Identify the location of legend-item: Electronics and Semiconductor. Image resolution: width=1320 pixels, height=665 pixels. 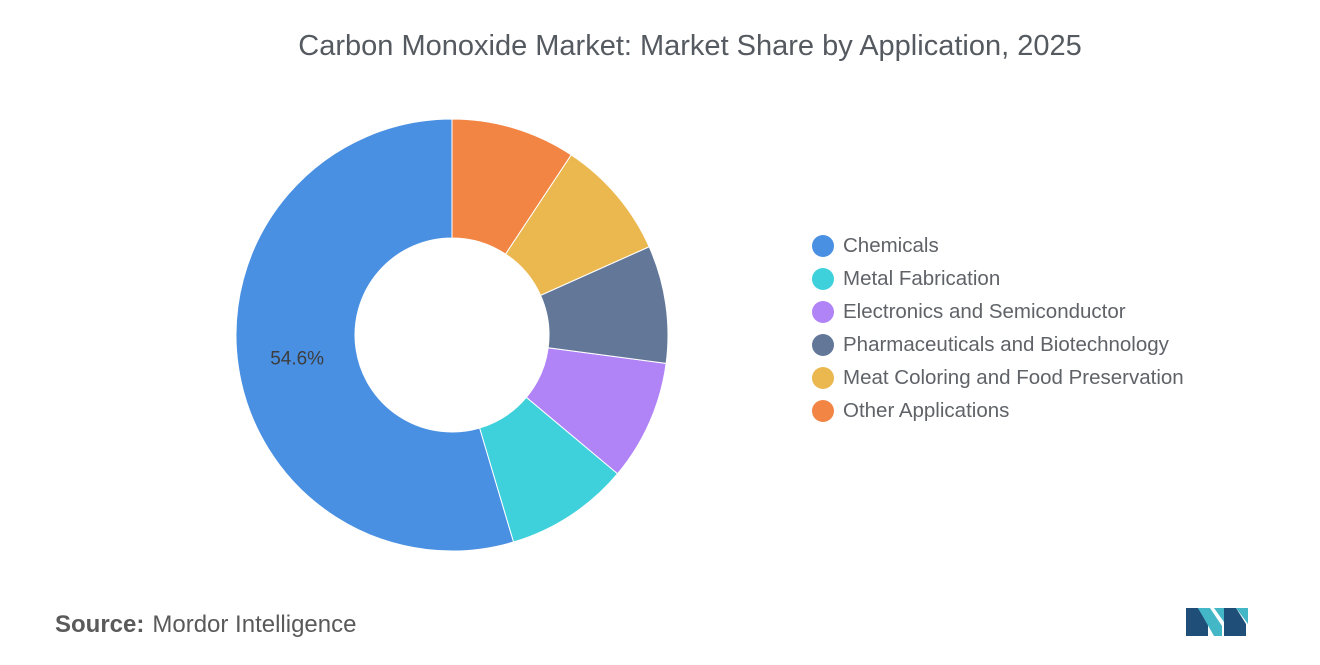
(998, 311).